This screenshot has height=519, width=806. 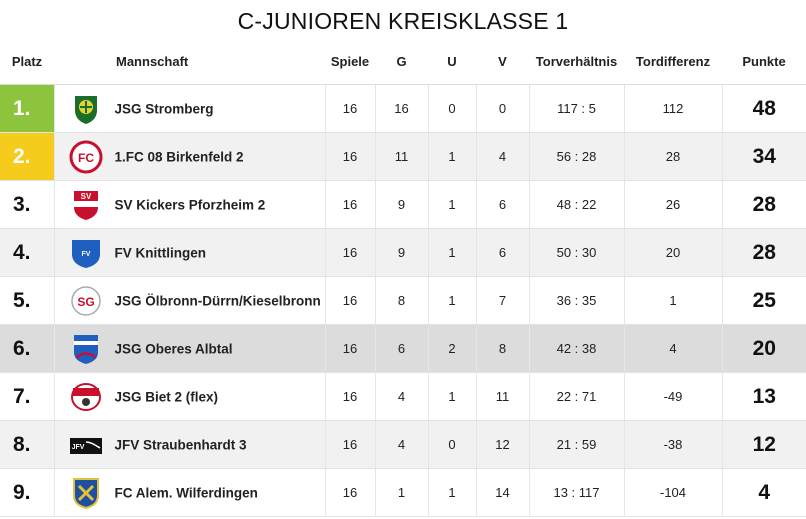 I want to click on svg-text: SV, so click(x=85, y=196).